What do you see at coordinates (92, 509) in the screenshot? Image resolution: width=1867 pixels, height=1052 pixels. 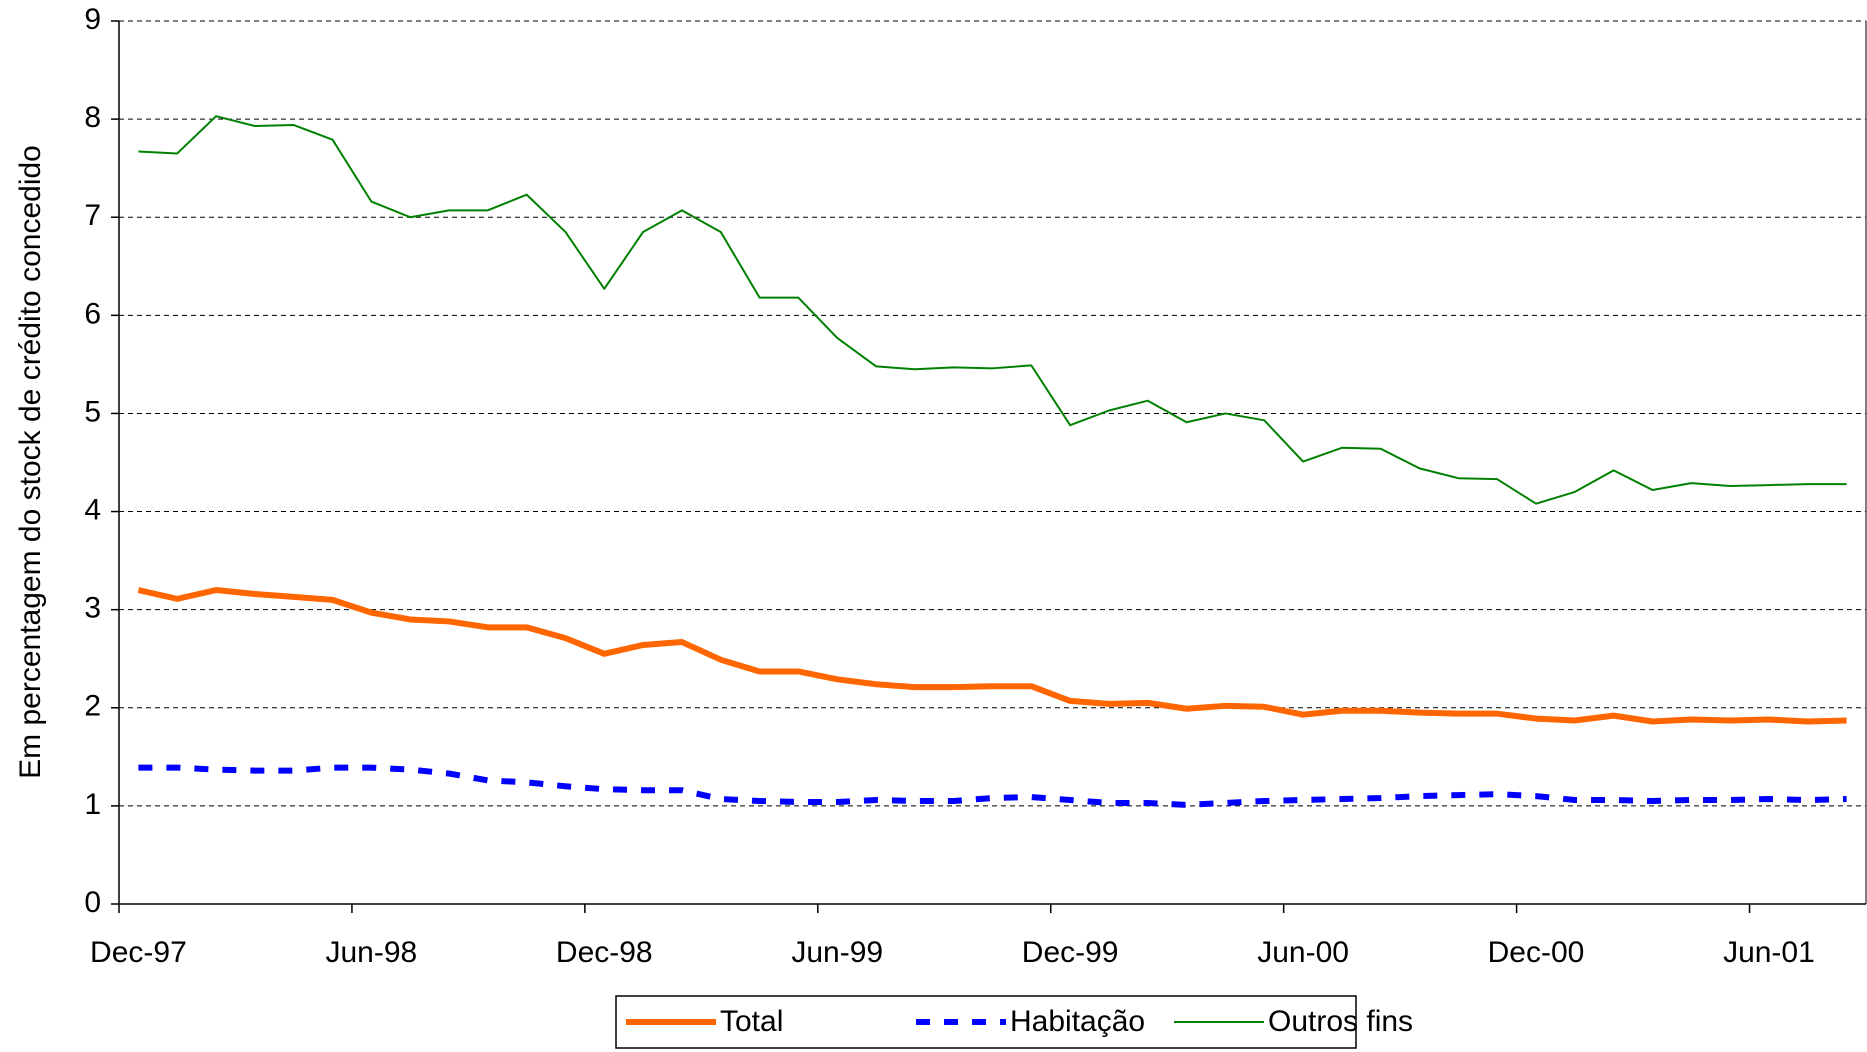 I see `y-tick-label: 4` at bounding box center [92, 509].